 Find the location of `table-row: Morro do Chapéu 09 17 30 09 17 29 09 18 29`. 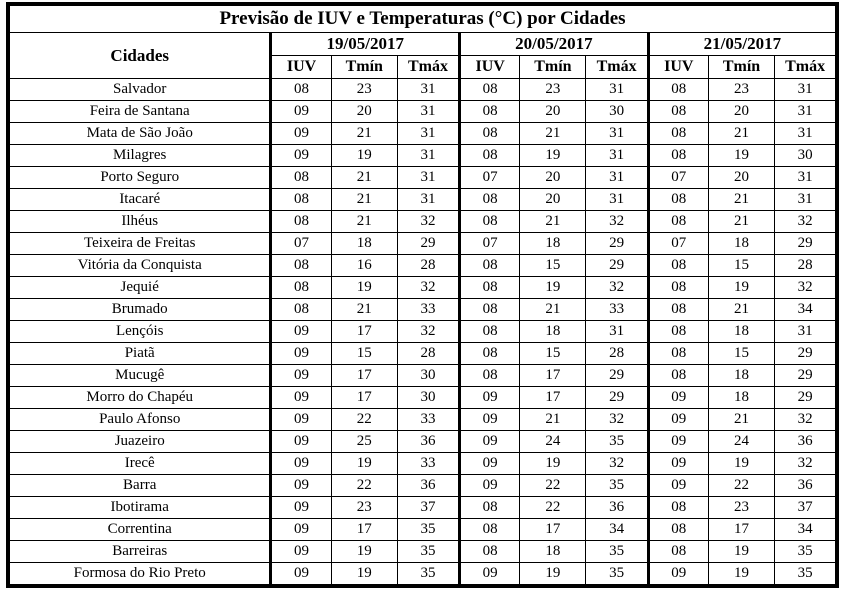

table-row: Morro do Chapéu 09 17 30 09 17 29 09 18 29 is located at coordinates (422, 397).